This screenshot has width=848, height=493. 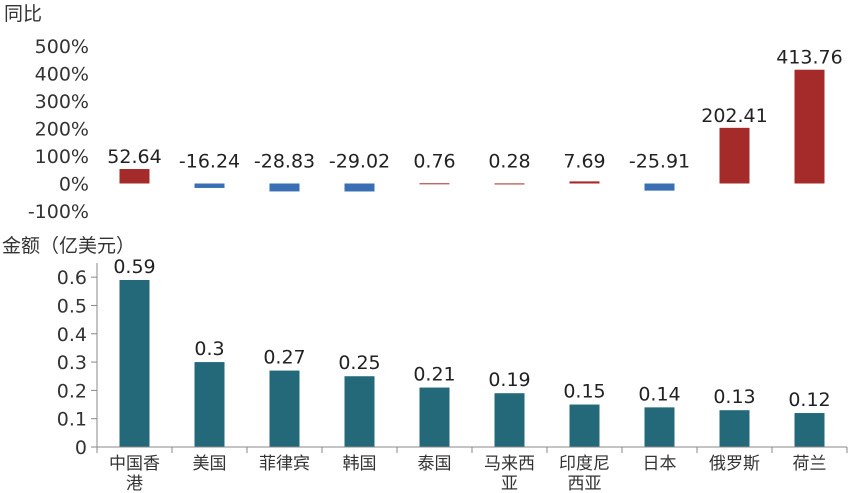 I want to click on category-label: 马来西亚, so click(x=509, y=473).